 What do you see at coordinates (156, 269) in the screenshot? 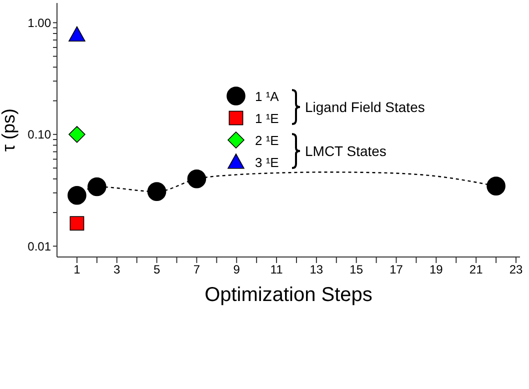
I see `x-tick-label: 5` at bounding box center [156, 269].